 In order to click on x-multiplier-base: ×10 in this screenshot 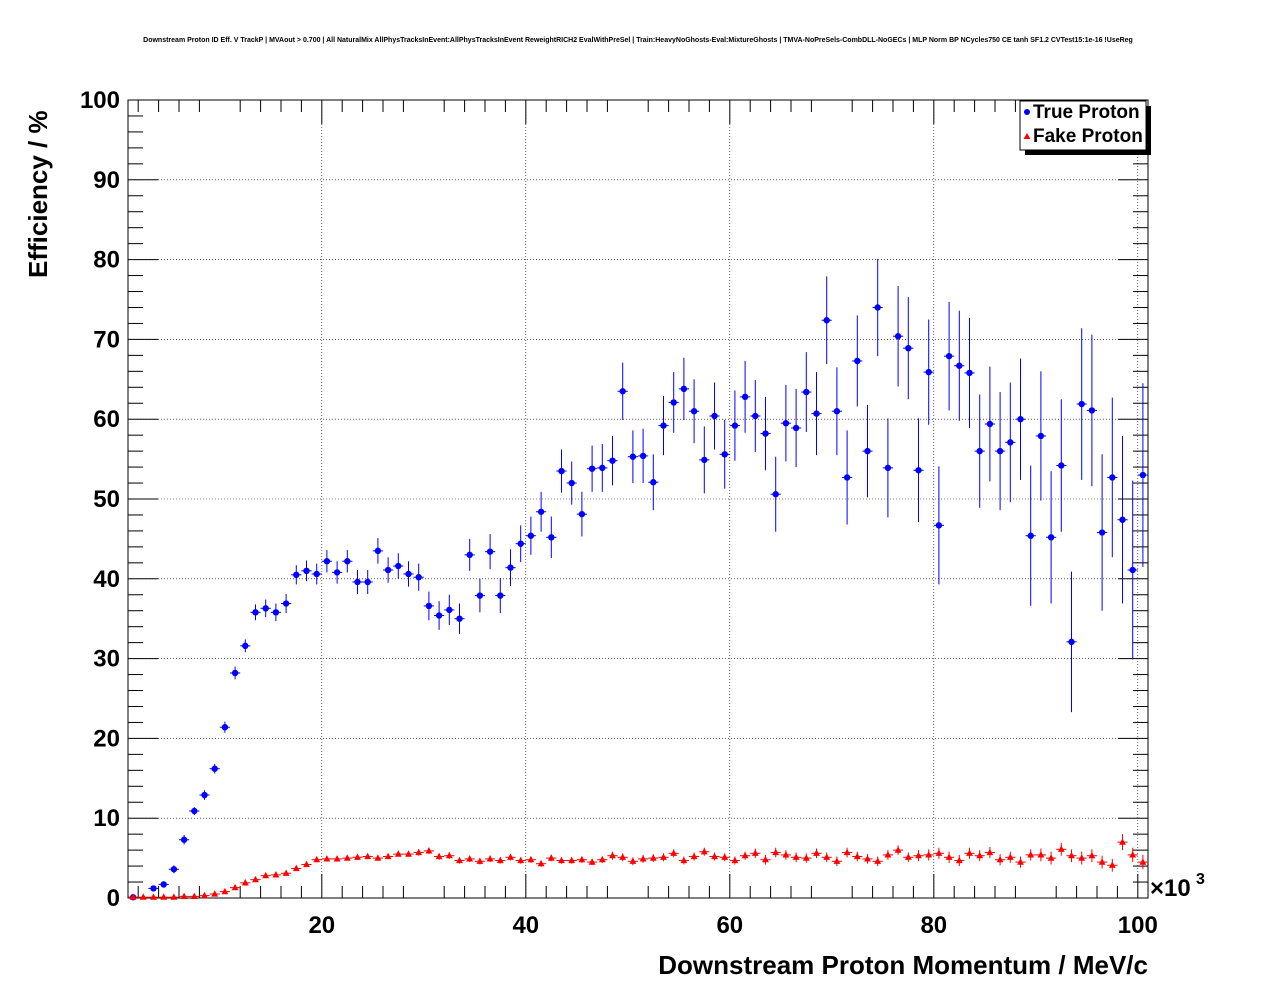, I will do `click(1170, 888)`.